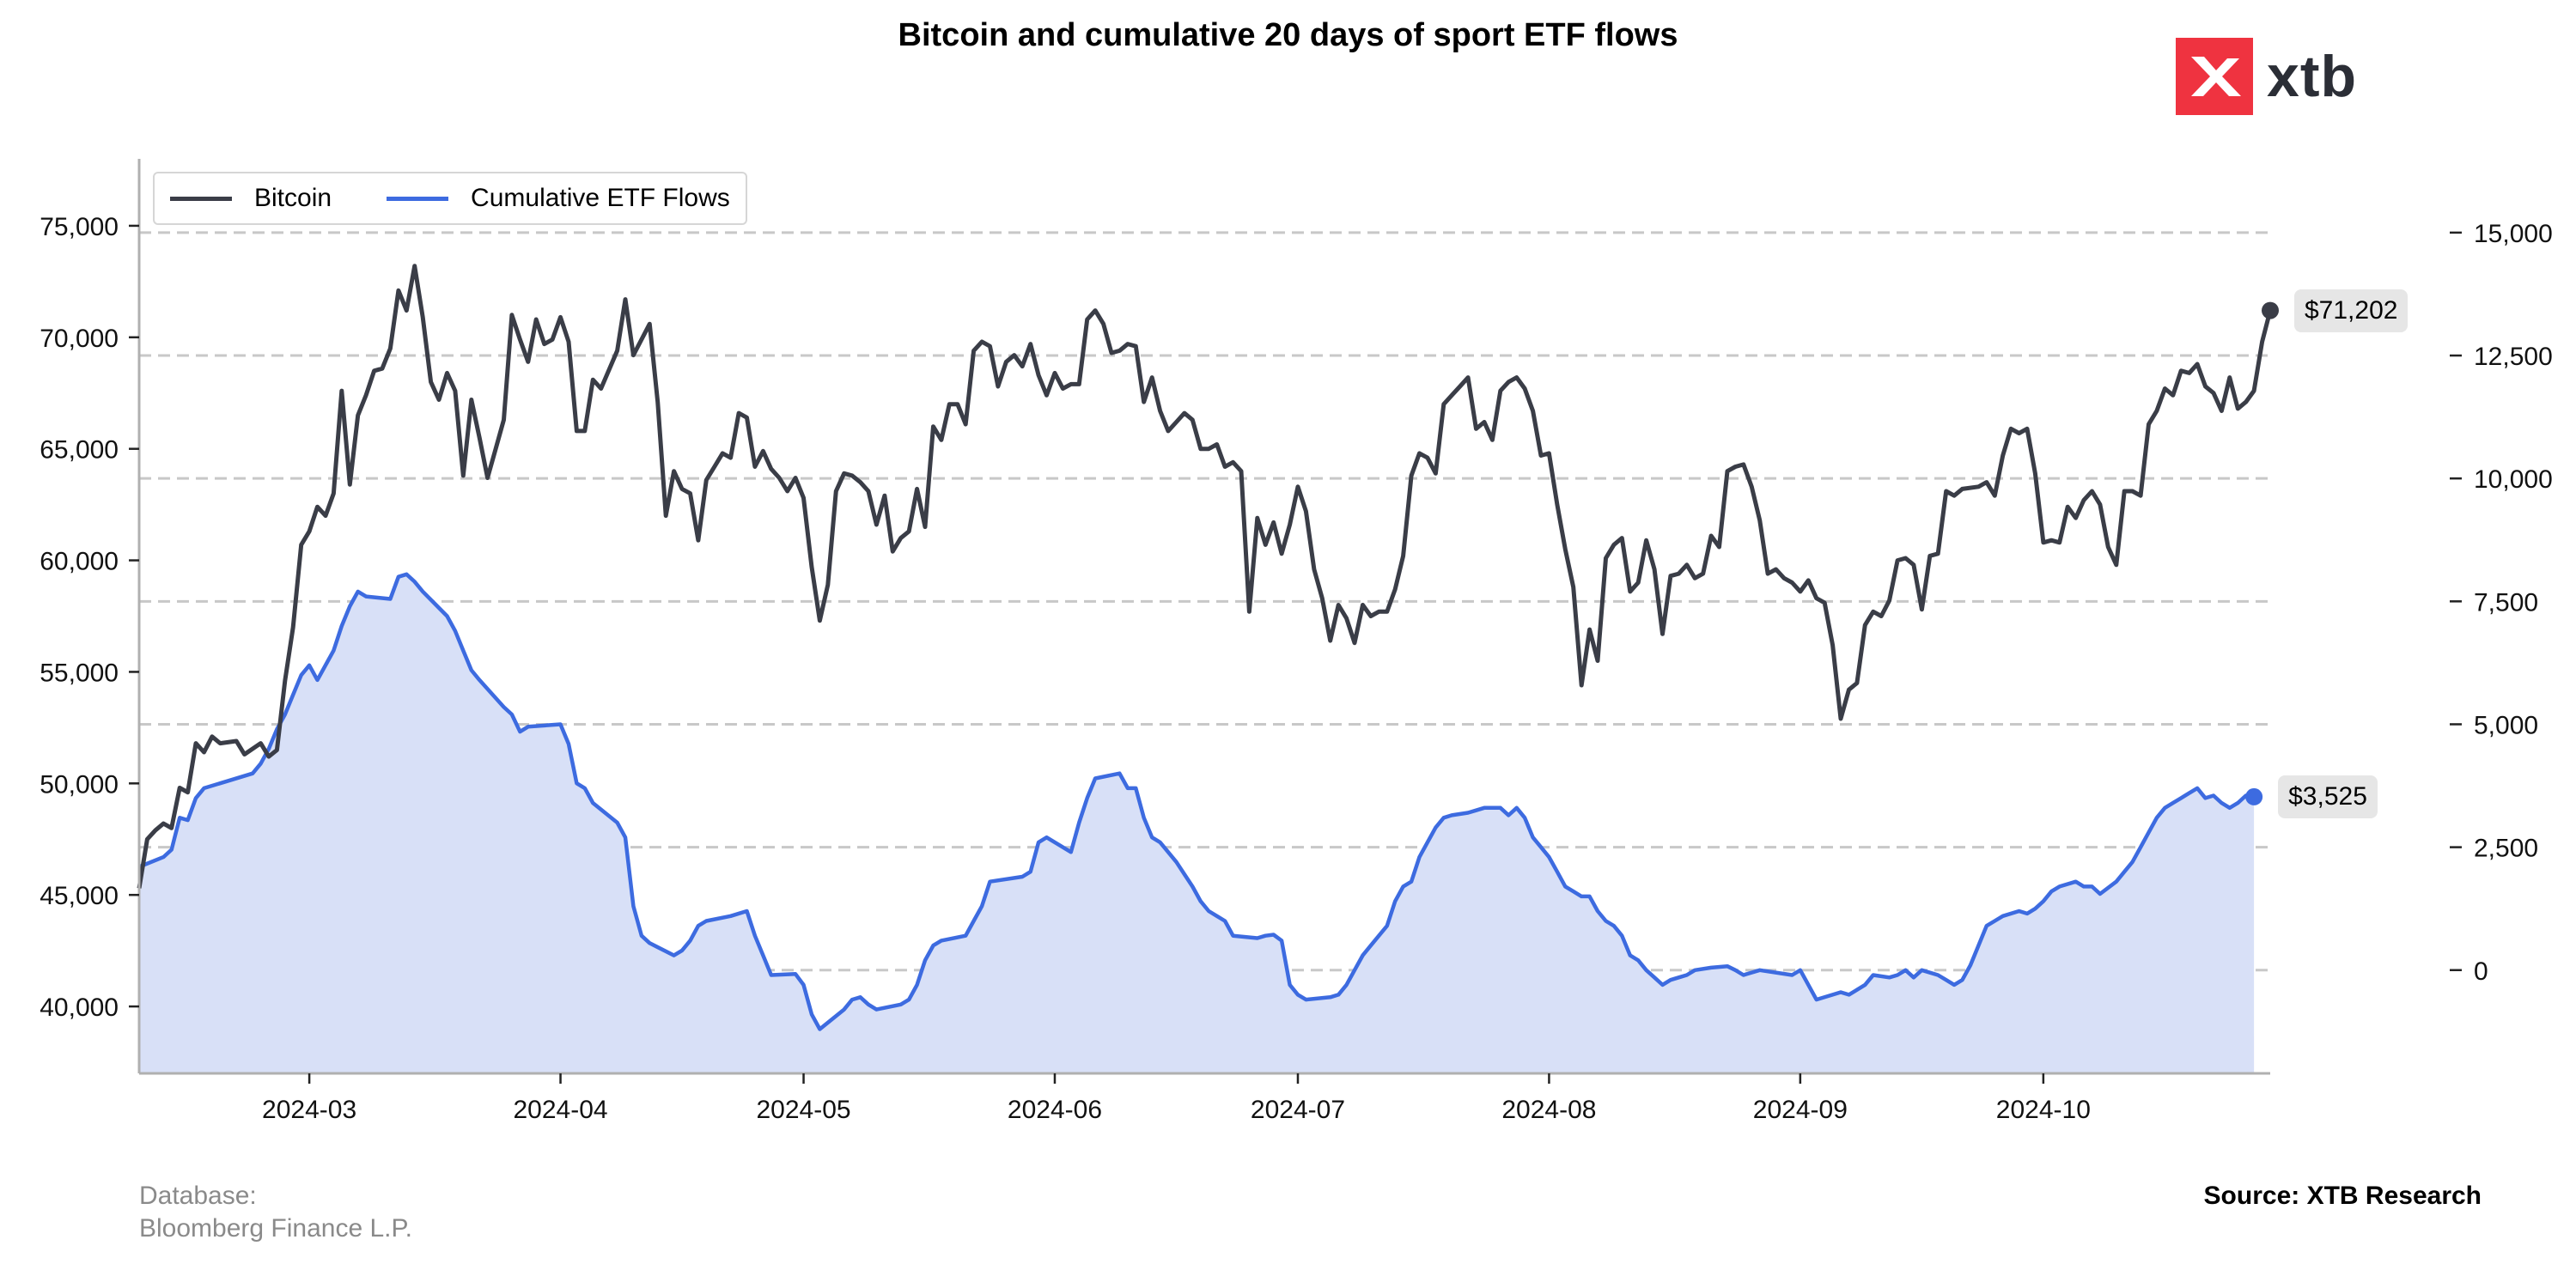 The width and height of the screenshot is (2576, 1264). Describe the element at coordinates (79, 562) in the screenshot. I see `left-axis-tick-label: 60,000` at that location.